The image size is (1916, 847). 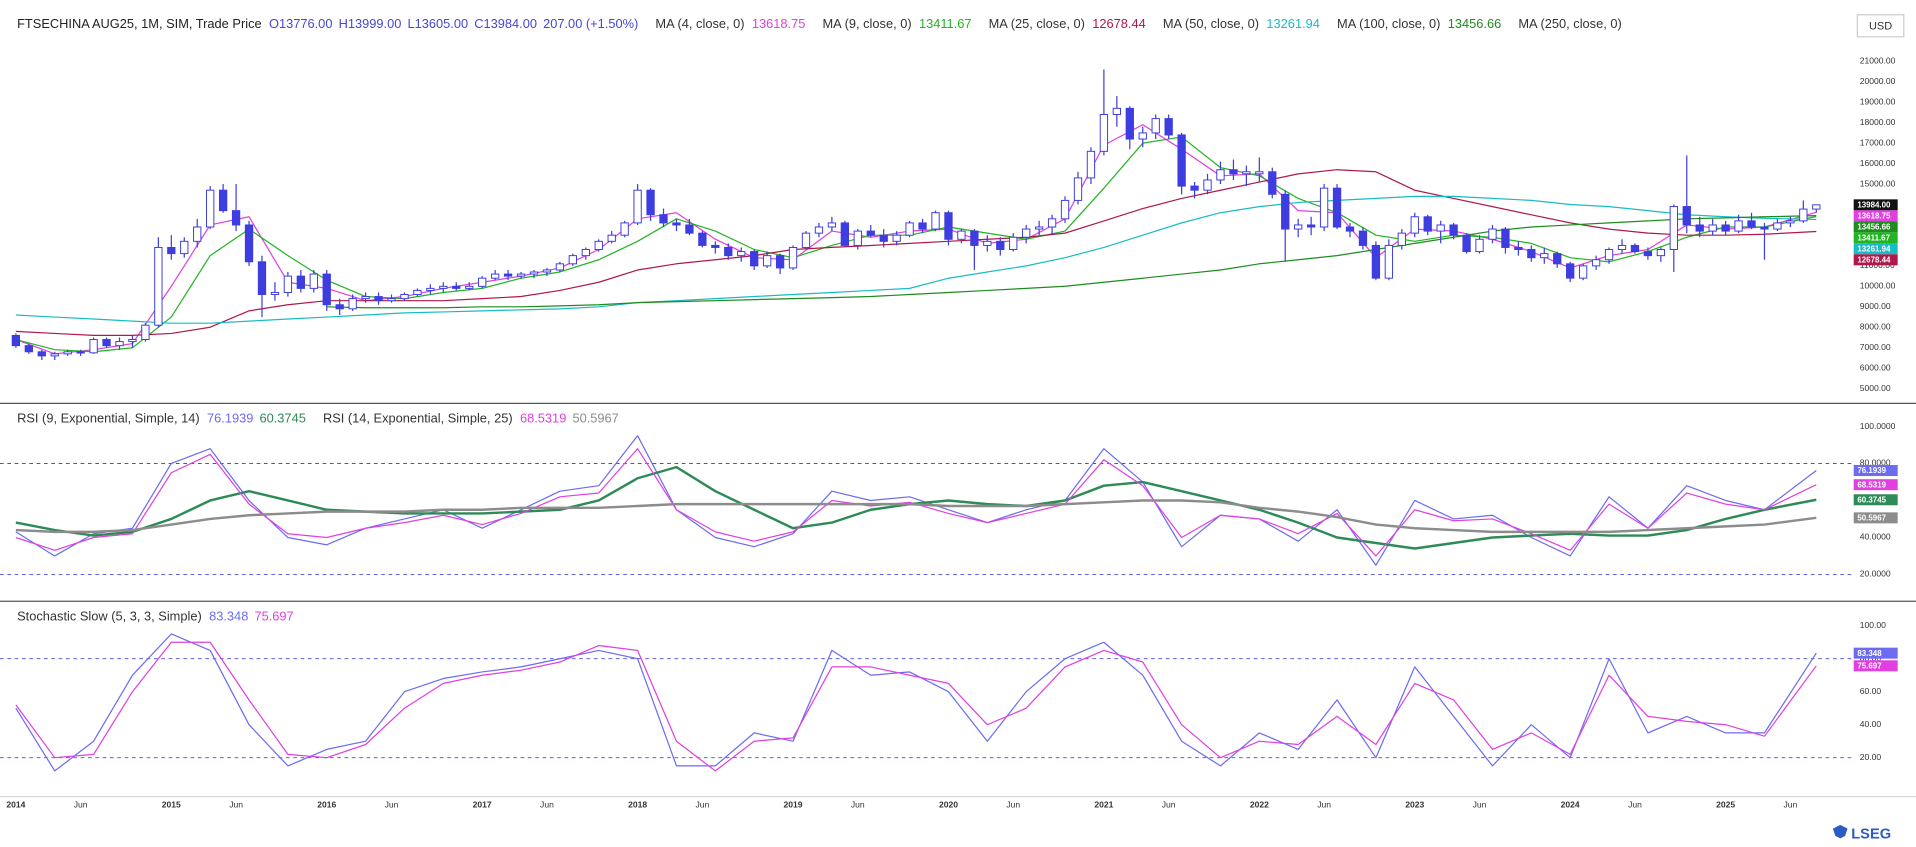 What do you see at coordinates (1037, 23) in the screenshot?
I see `legend-name: MA (25, close, 0)` at bounding box center [1037, 23].